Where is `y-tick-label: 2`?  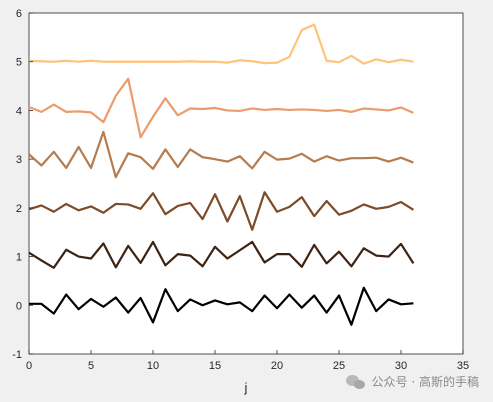
y-tick-label: 2 is located at coordinates (19, 209).